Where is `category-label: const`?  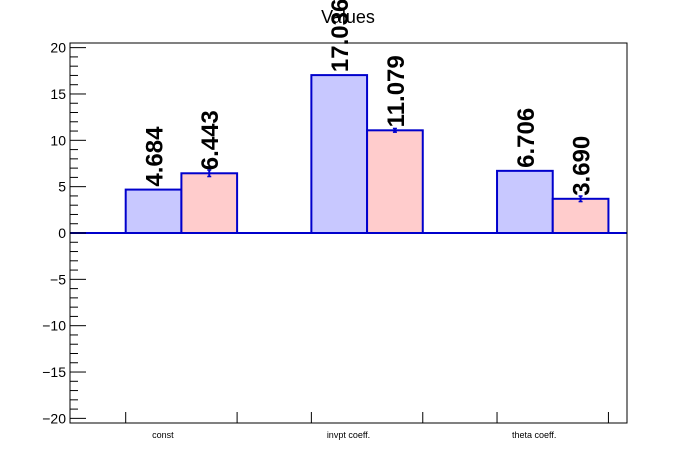
category-label: const is located at coordinates (163, 435).